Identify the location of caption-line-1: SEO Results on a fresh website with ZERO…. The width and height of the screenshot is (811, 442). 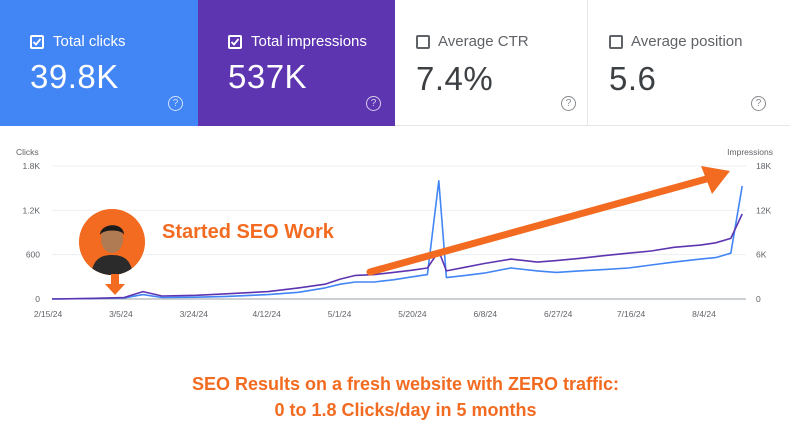
(405, 384).